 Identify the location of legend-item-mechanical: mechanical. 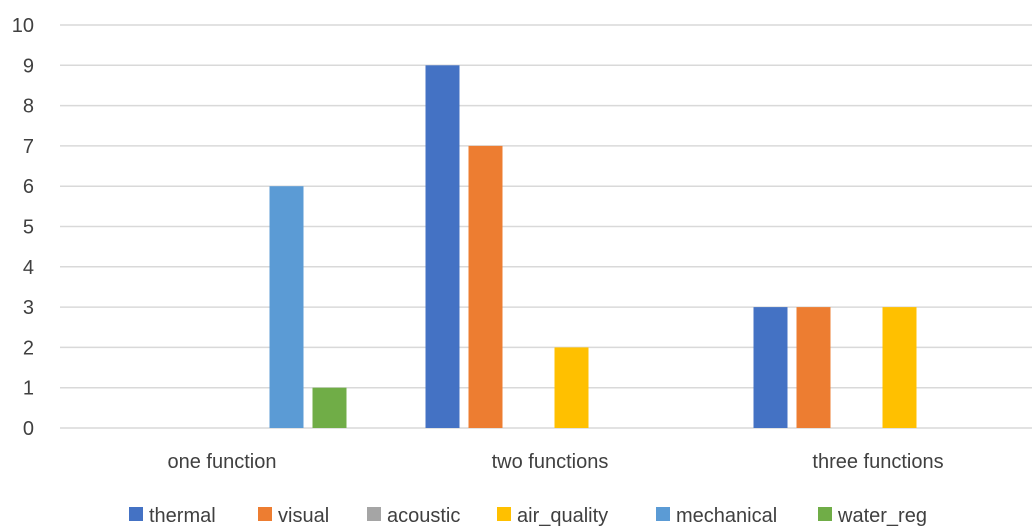
(716, 516).